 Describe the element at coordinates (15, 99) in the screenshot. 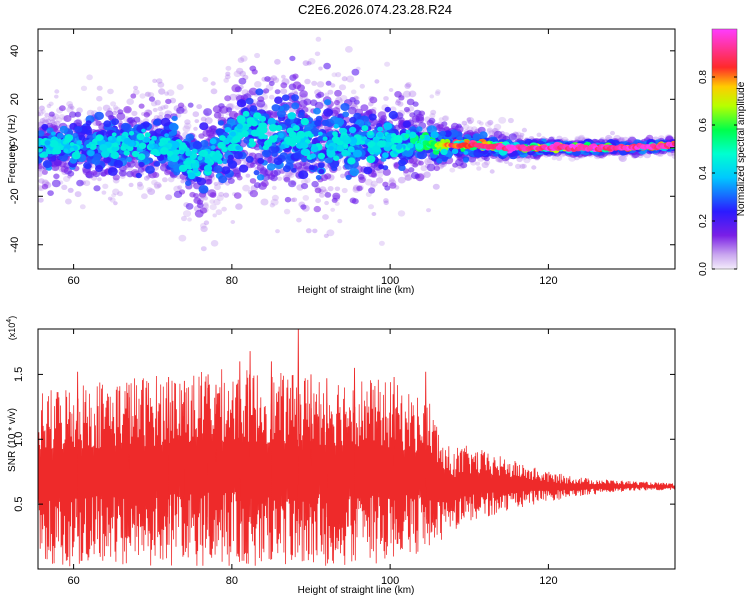

I see `spectrogram-y-tick-label: 20` at that location.